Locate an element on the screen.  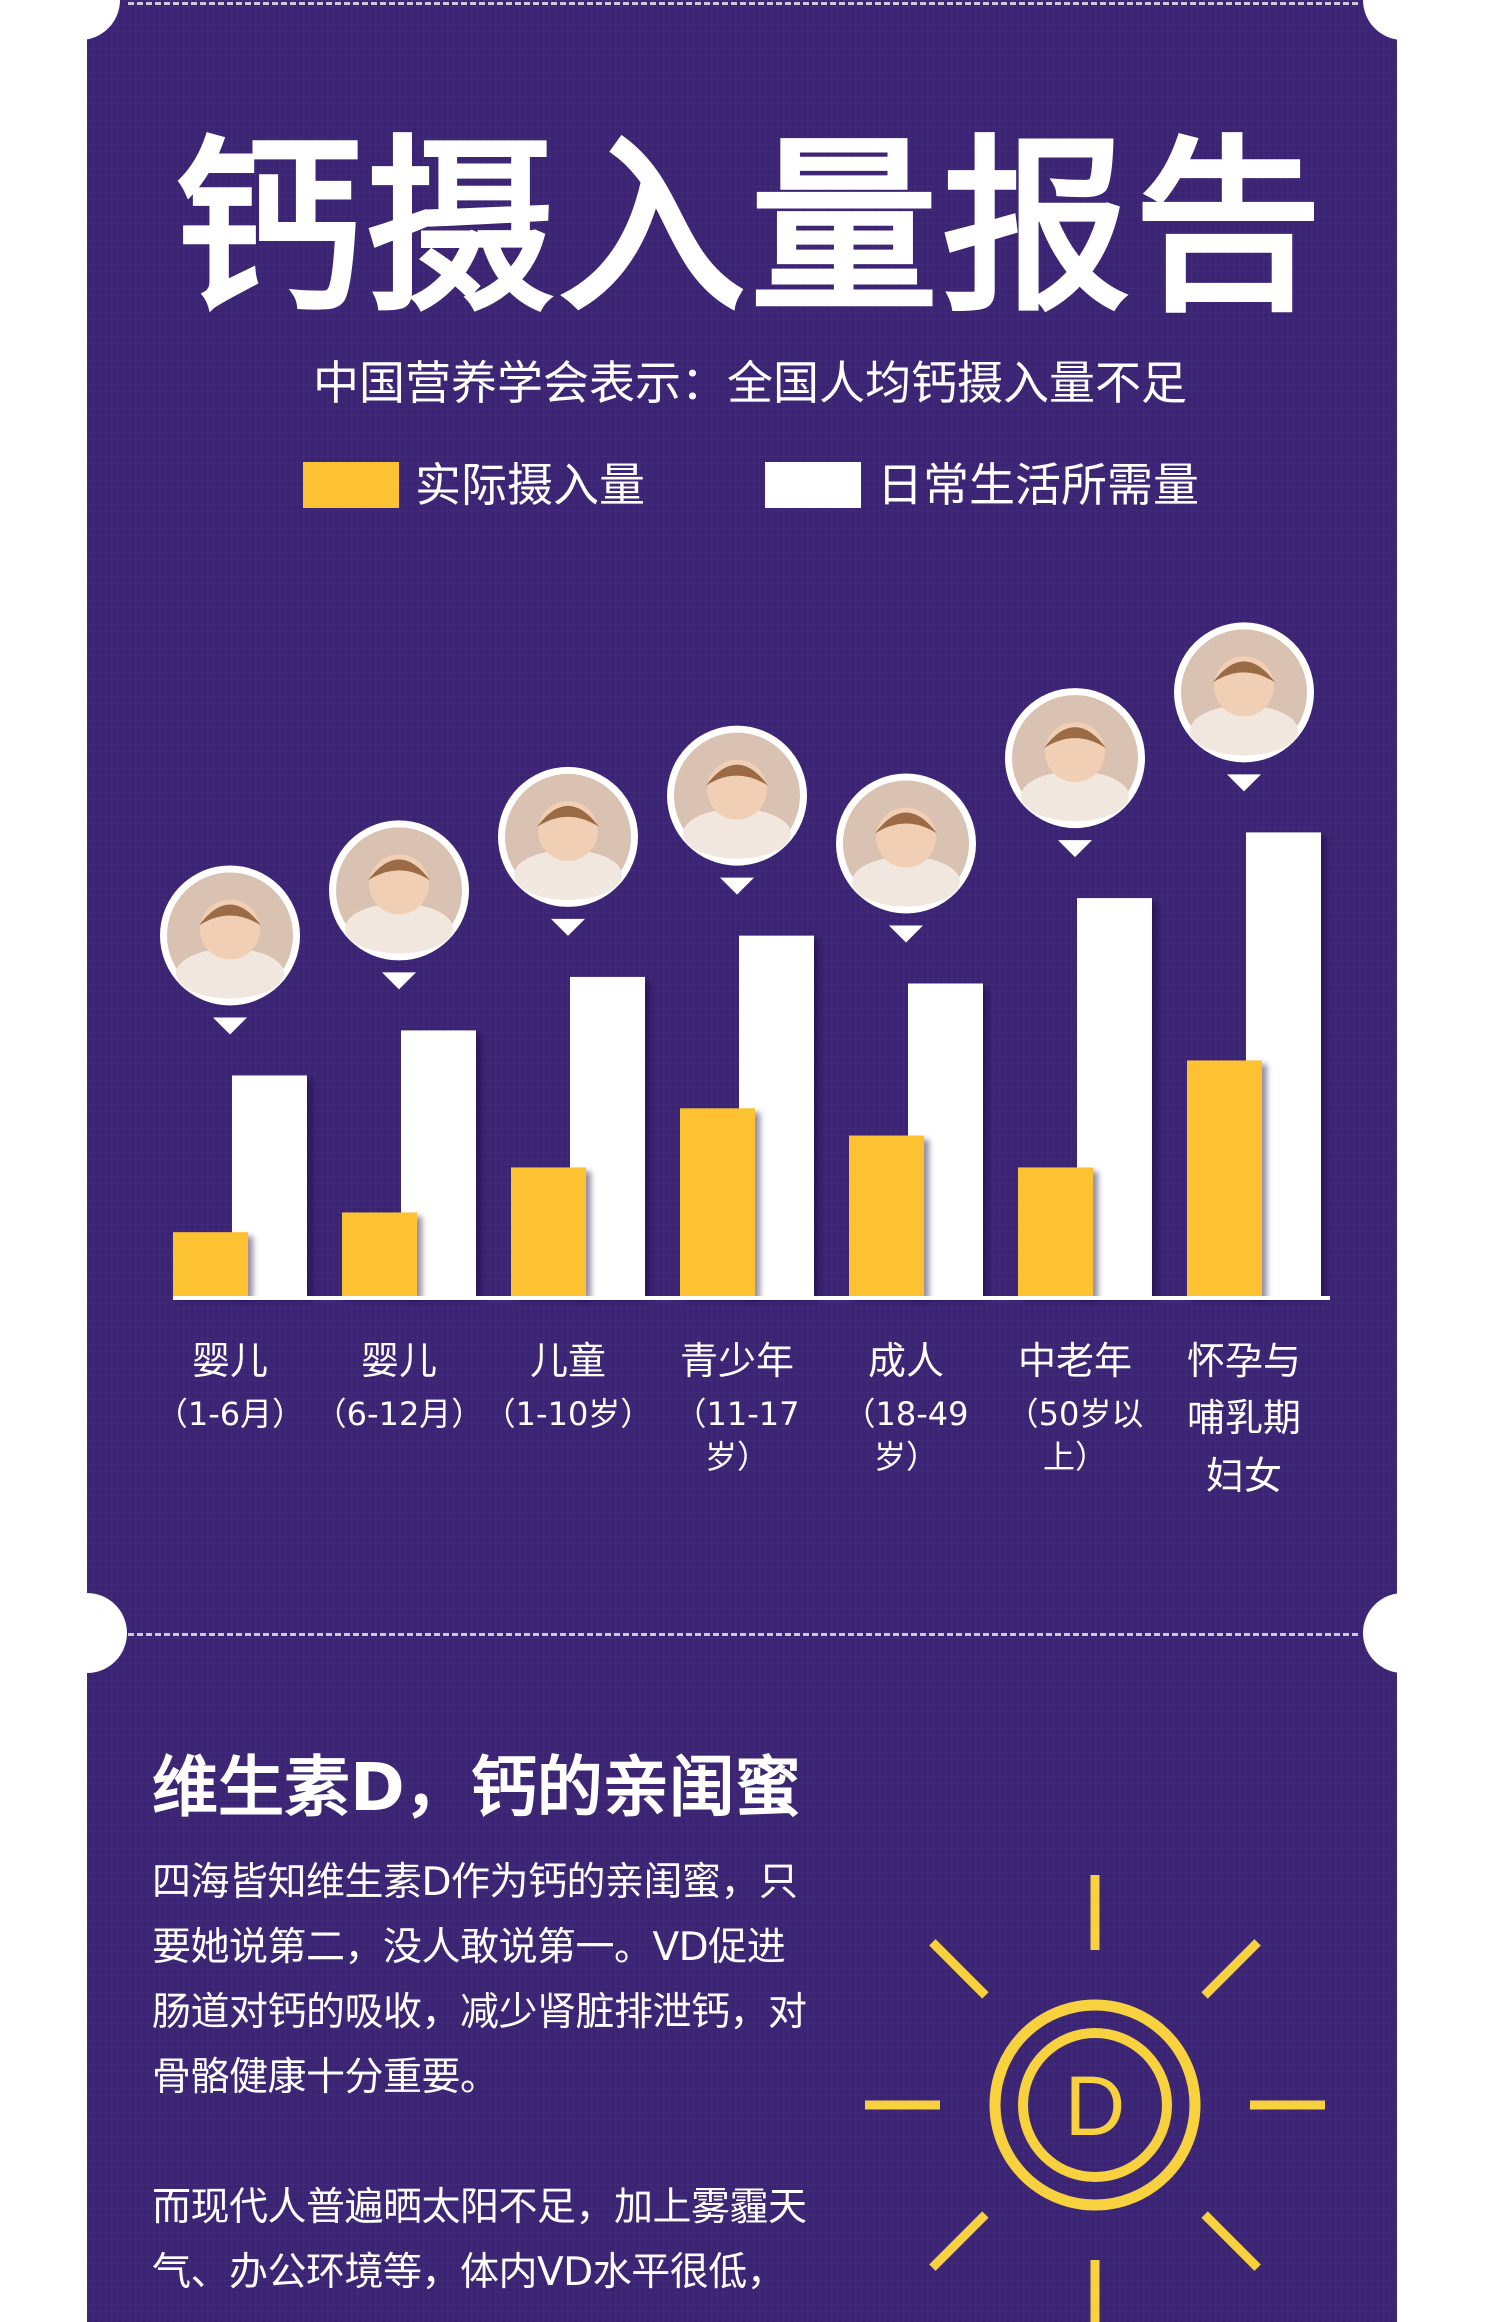
category-label-2: 婴儿 （6-12月） is located at coordinates (399, 1386).